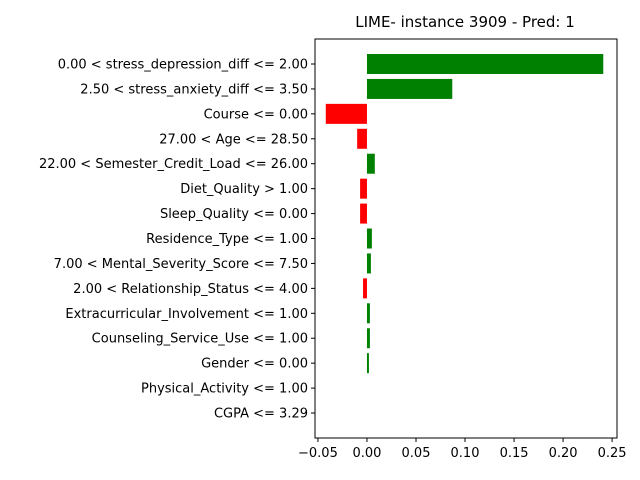  I want to click on y-tick-label-3: 27.00 < Age <= 28.50, so click(233, 139).